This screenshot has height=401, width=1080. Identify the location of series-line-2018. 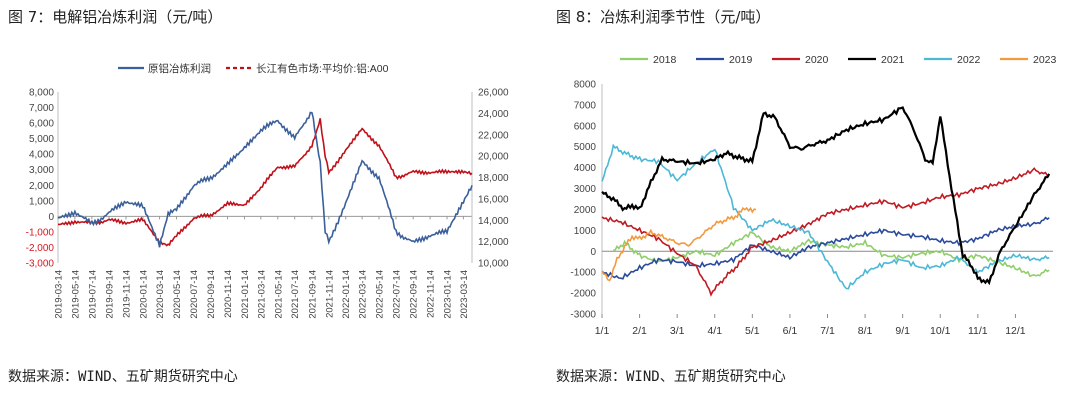
(831, 254).